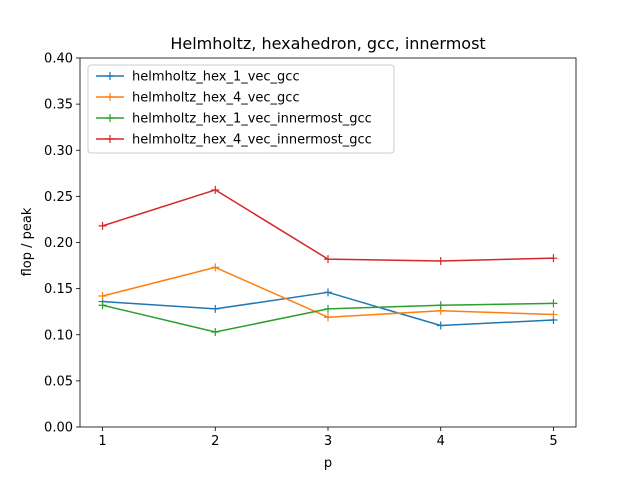 Image resolution: width=640 pixels, height=480 pixels. What do you see at coordinates (215, 441) in the screenshot?
I see `x-tick-label: 2` at bounding box center [215, 441].